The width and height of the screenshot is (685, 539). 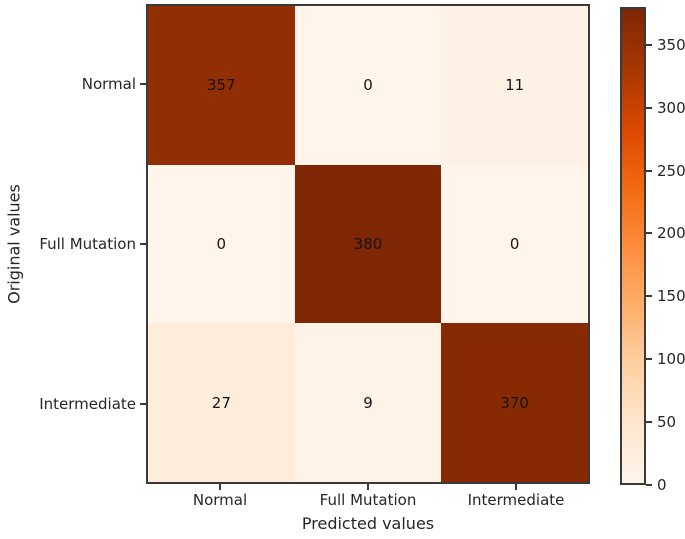 I want to click on cell-value: 11, so click(x=515, y=85).